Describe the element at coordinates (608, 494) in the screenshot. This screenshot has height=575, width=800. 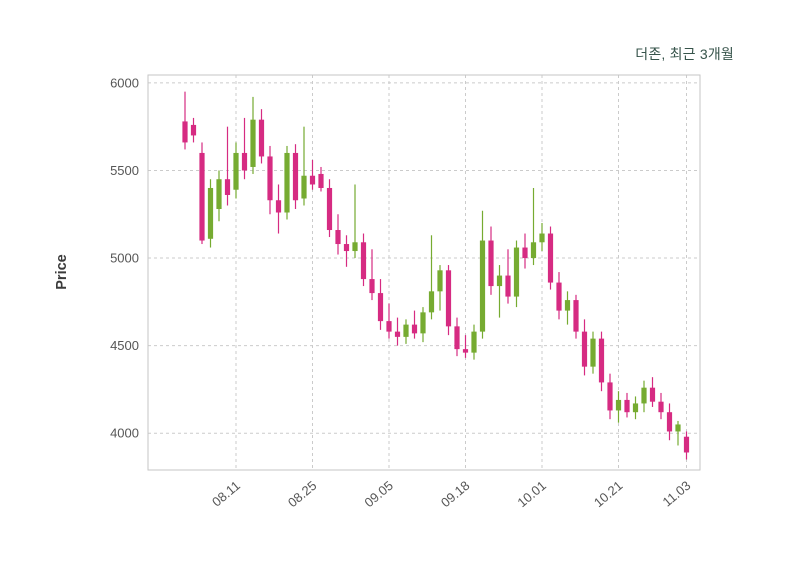
I see `x-tick-label: 10.21` at that location.